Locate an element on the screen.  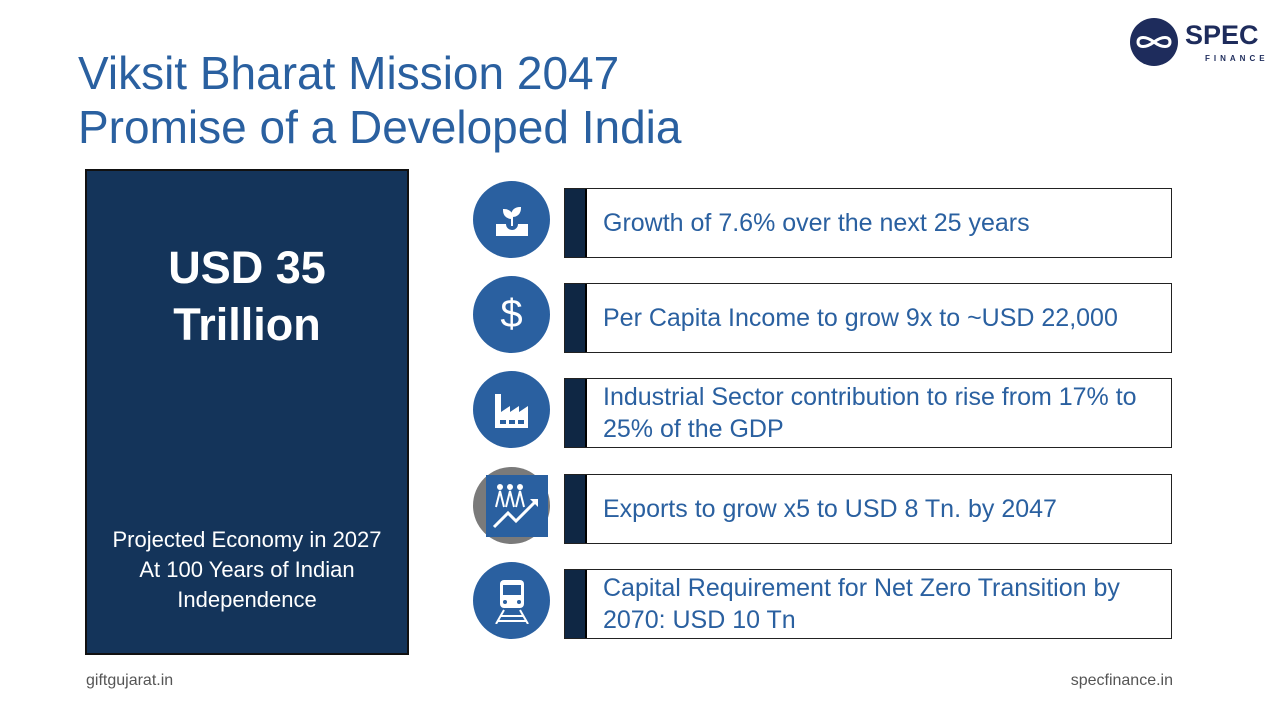
title-line-2: Promise of a Developed India is located at coordinates (380, 127).